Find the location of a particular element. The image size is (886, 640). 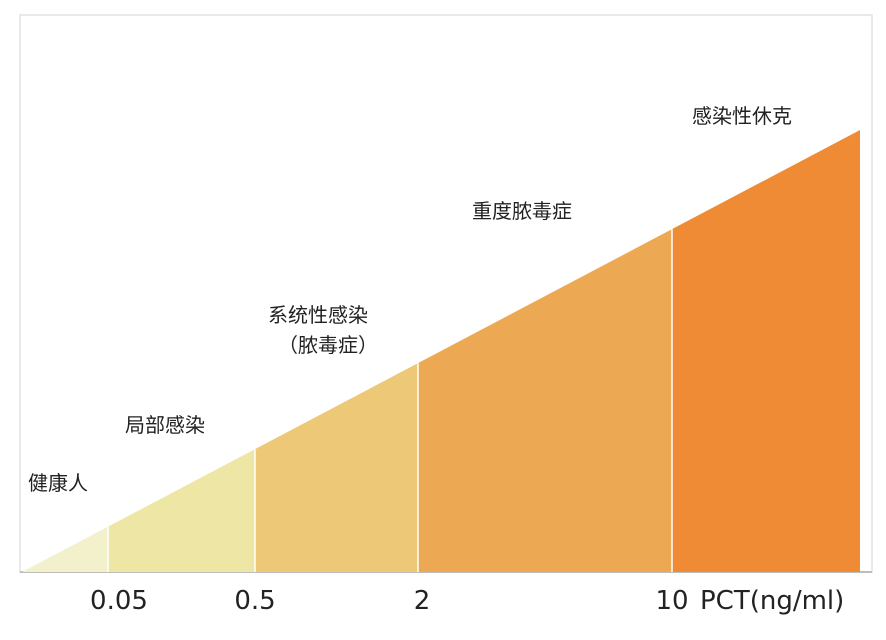

threshold-label: 2 is located at coordinates (422, 601).